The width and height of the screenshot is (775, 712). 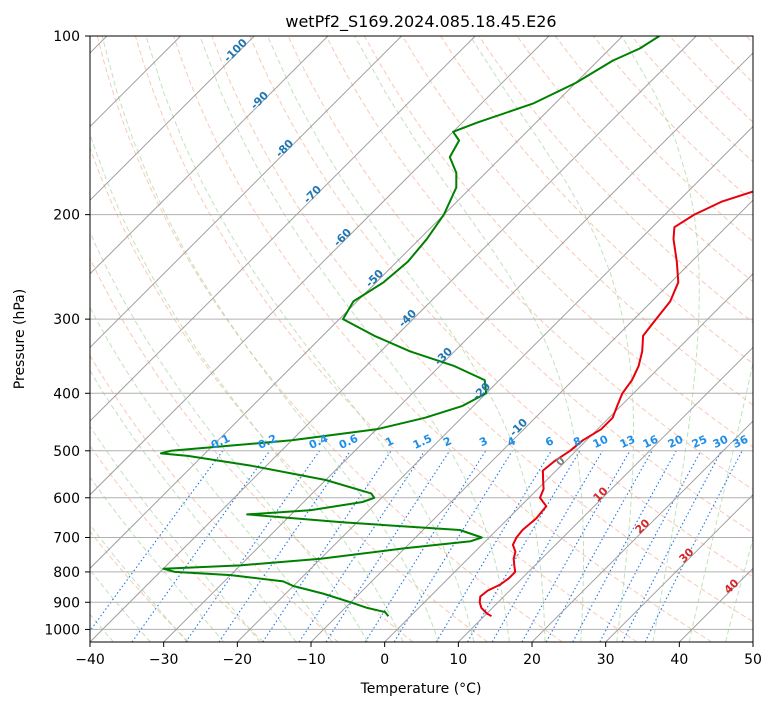 I want to click on y-tick-label: 600, so click(x=66, y=499).